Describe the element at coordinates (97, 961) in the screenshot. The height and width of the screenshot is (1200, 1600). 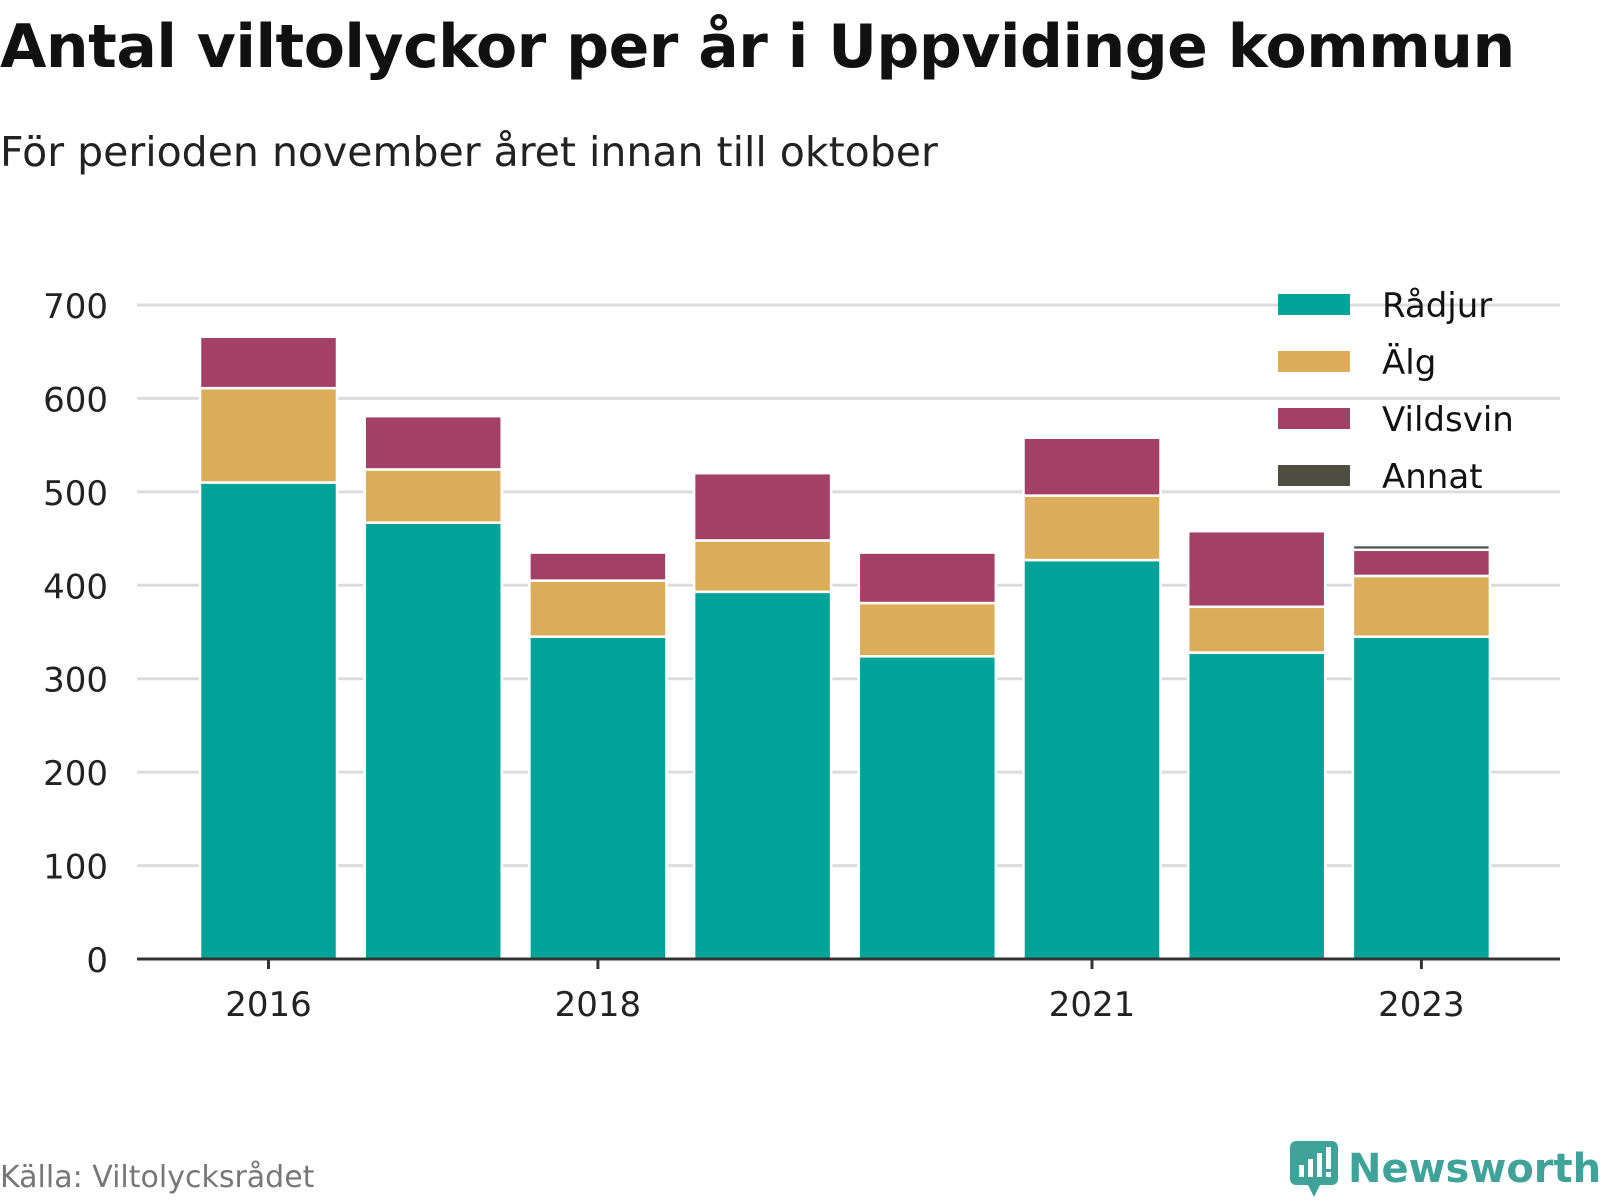
I see `y-tick-label: 0` at that location.